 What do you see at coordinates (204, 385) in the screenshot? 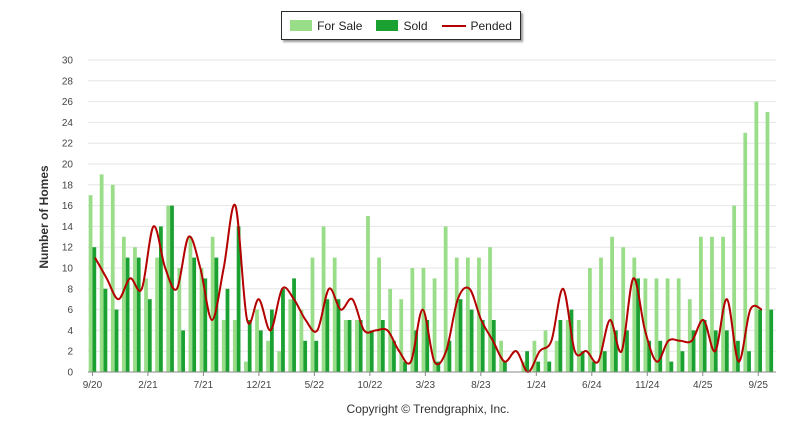
I see `x-tick-label: 7/21` at bounding box center [204, 385].